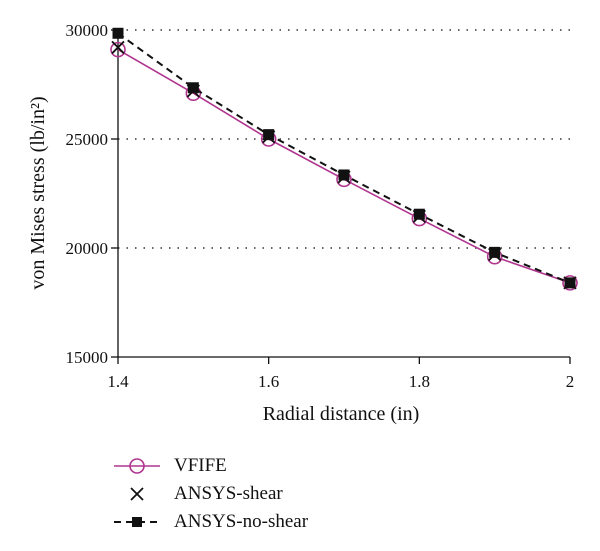 The image size is (600, 551). What do you see at coordinates (118, 381) in the screenshot?
I see `x-tick-label: 1.4` at bounding box center [118, 381].